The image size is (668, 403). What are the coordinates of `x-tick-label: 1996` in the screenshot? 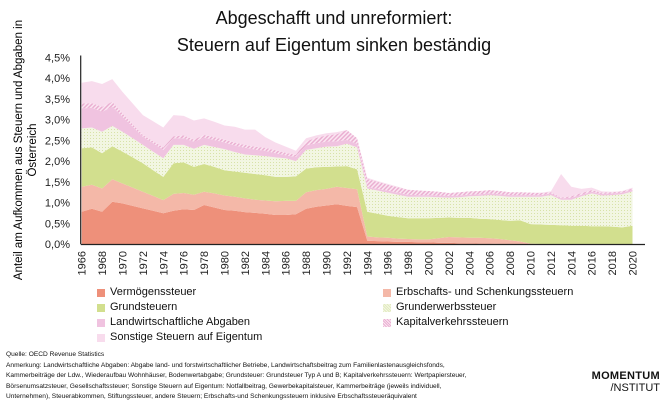 It's located at (389, 263).